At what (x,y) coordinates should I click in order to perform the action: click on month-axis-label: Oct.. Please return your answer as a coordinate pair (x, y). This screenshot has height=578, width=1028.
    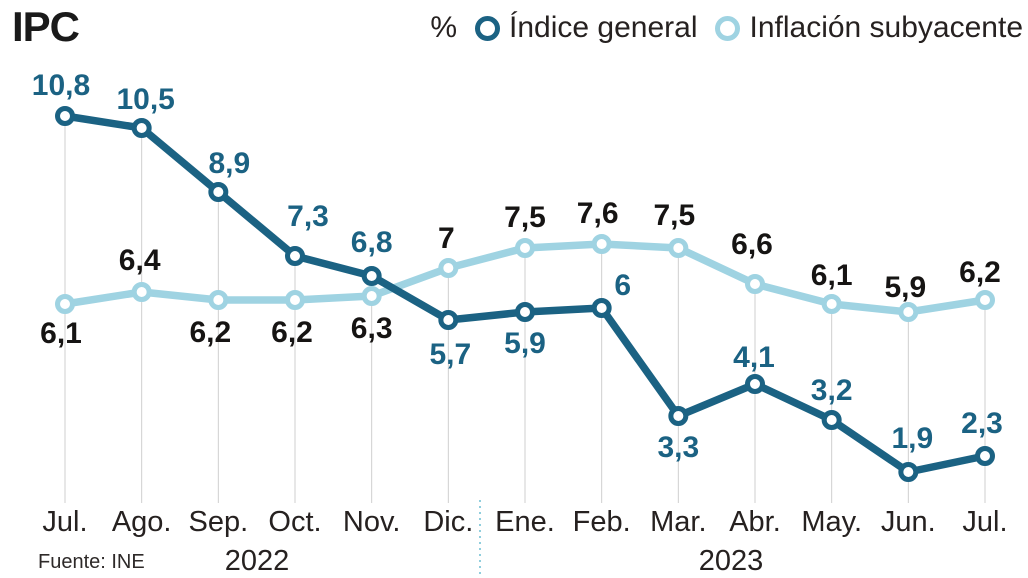
    Looking at the image, I should click on (294, 522).